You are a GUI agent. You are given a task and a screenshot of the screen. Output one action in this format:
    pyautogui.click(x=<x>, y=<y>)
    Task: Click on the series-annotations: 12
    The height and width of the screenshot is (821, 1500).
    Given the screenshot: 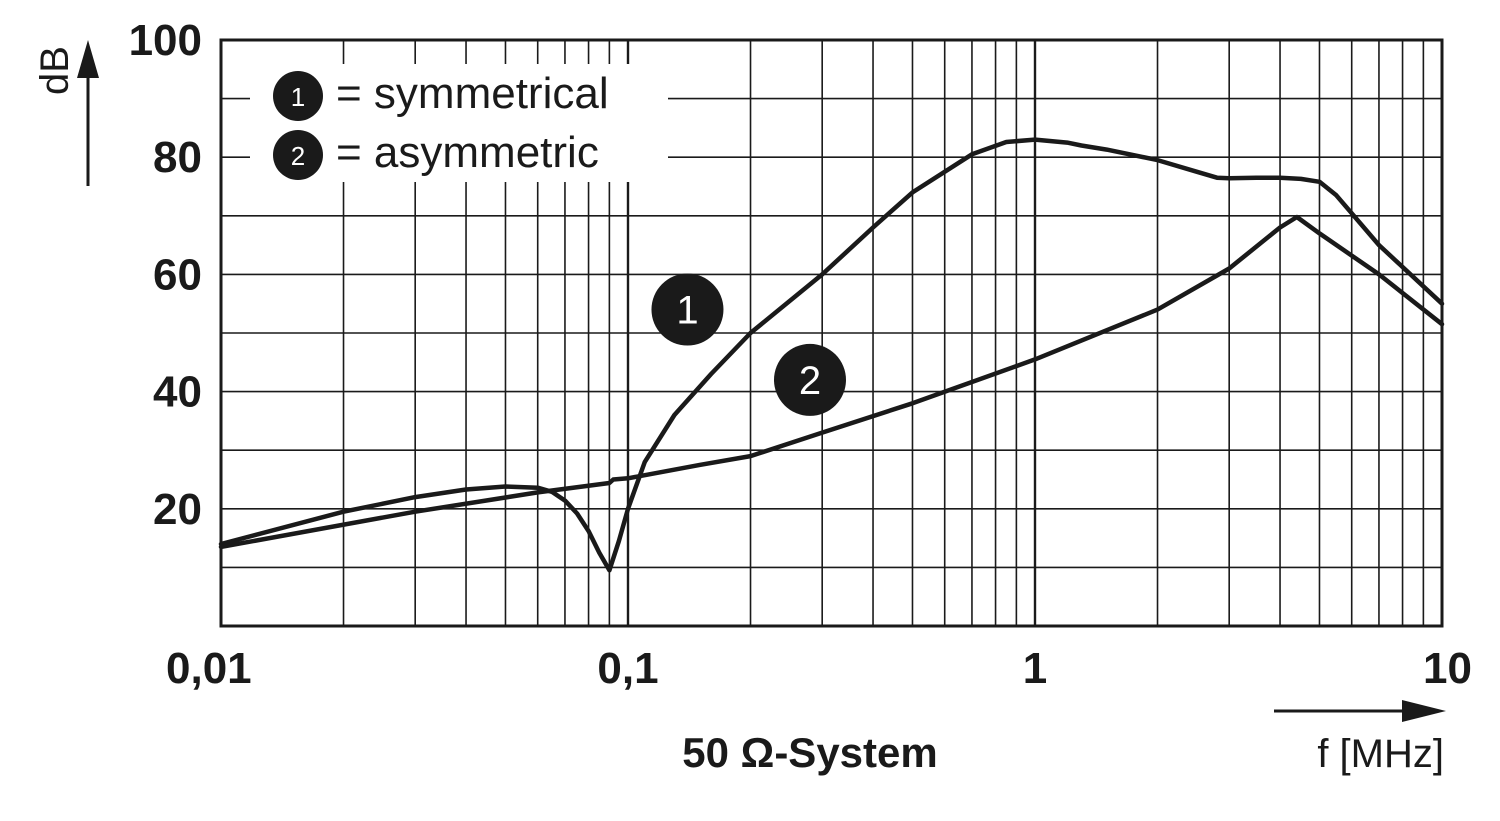 What is the action you would take?
    pyautogui.click(x=748, y=344)
    